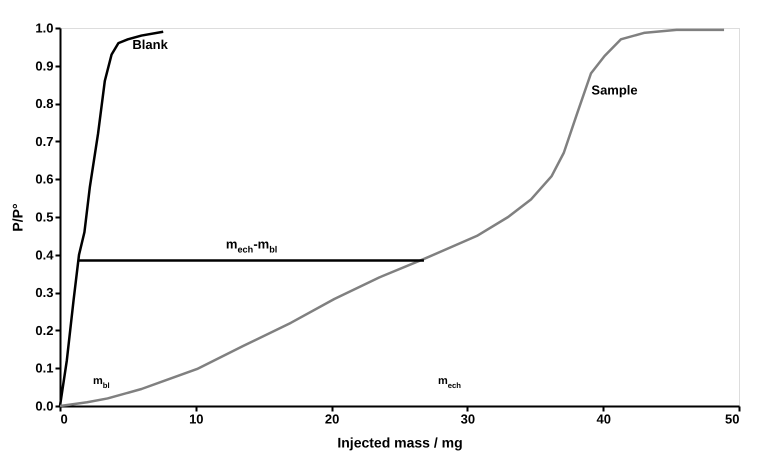 Image resolution: width=768 pixels, height=466 pixels. I want to click on x-tick-label: 30, so click(468, 419).